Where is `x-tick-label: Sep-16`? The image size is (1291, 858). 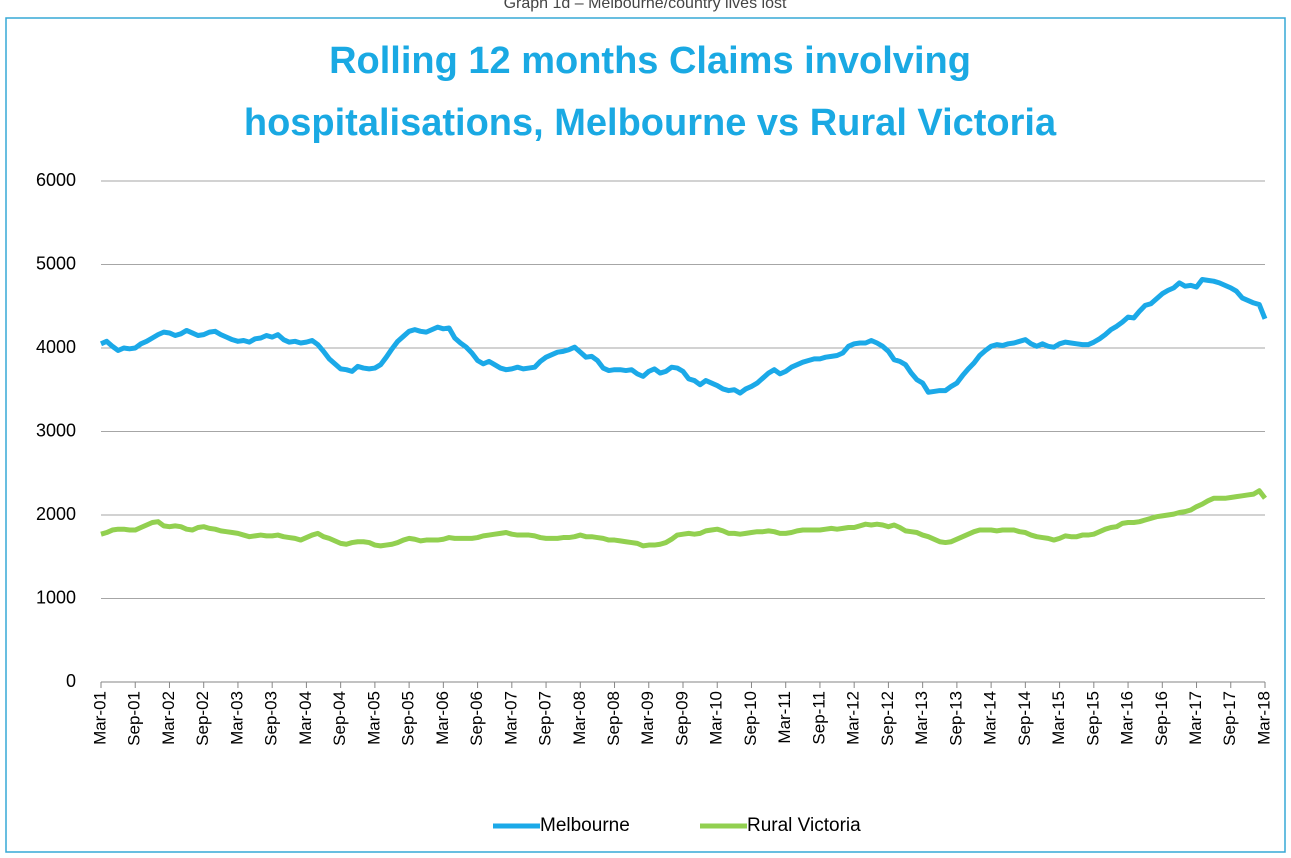
x-tick-label: Sep-16 is located at coordinates (1161, 718).